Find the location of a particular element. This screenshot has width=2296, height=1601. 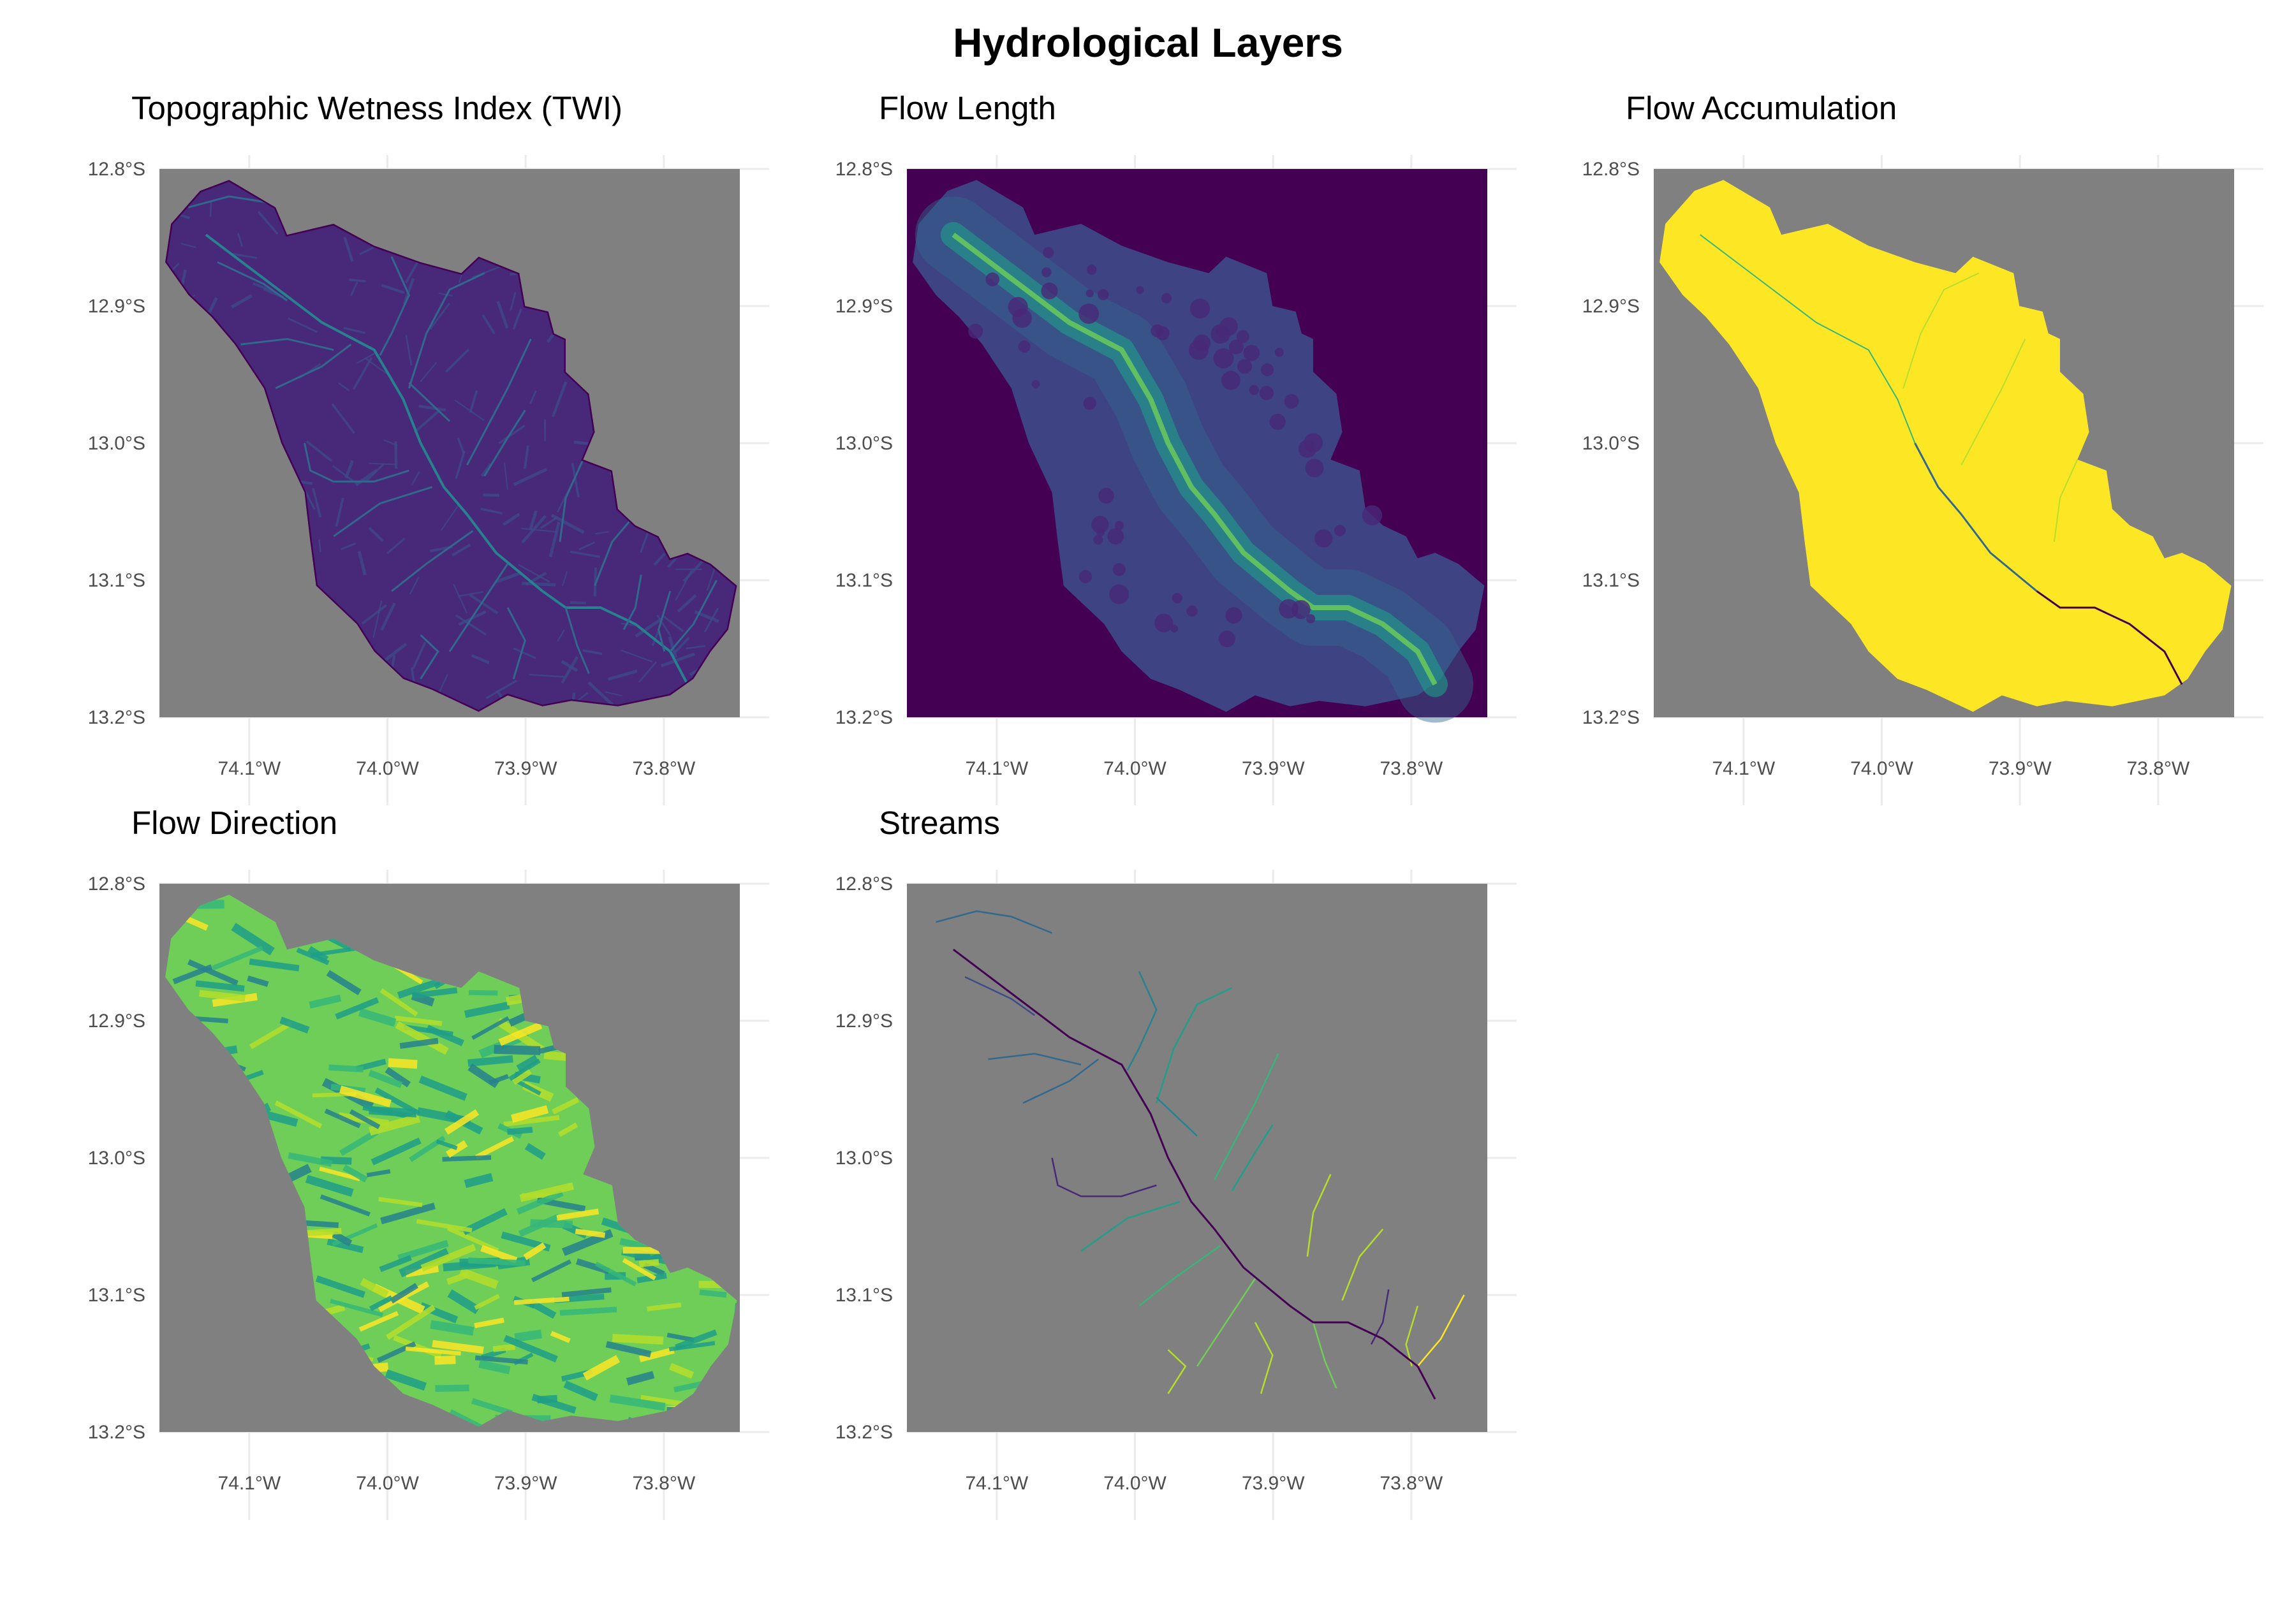

na-background is located at coordinates (1197, 1158).